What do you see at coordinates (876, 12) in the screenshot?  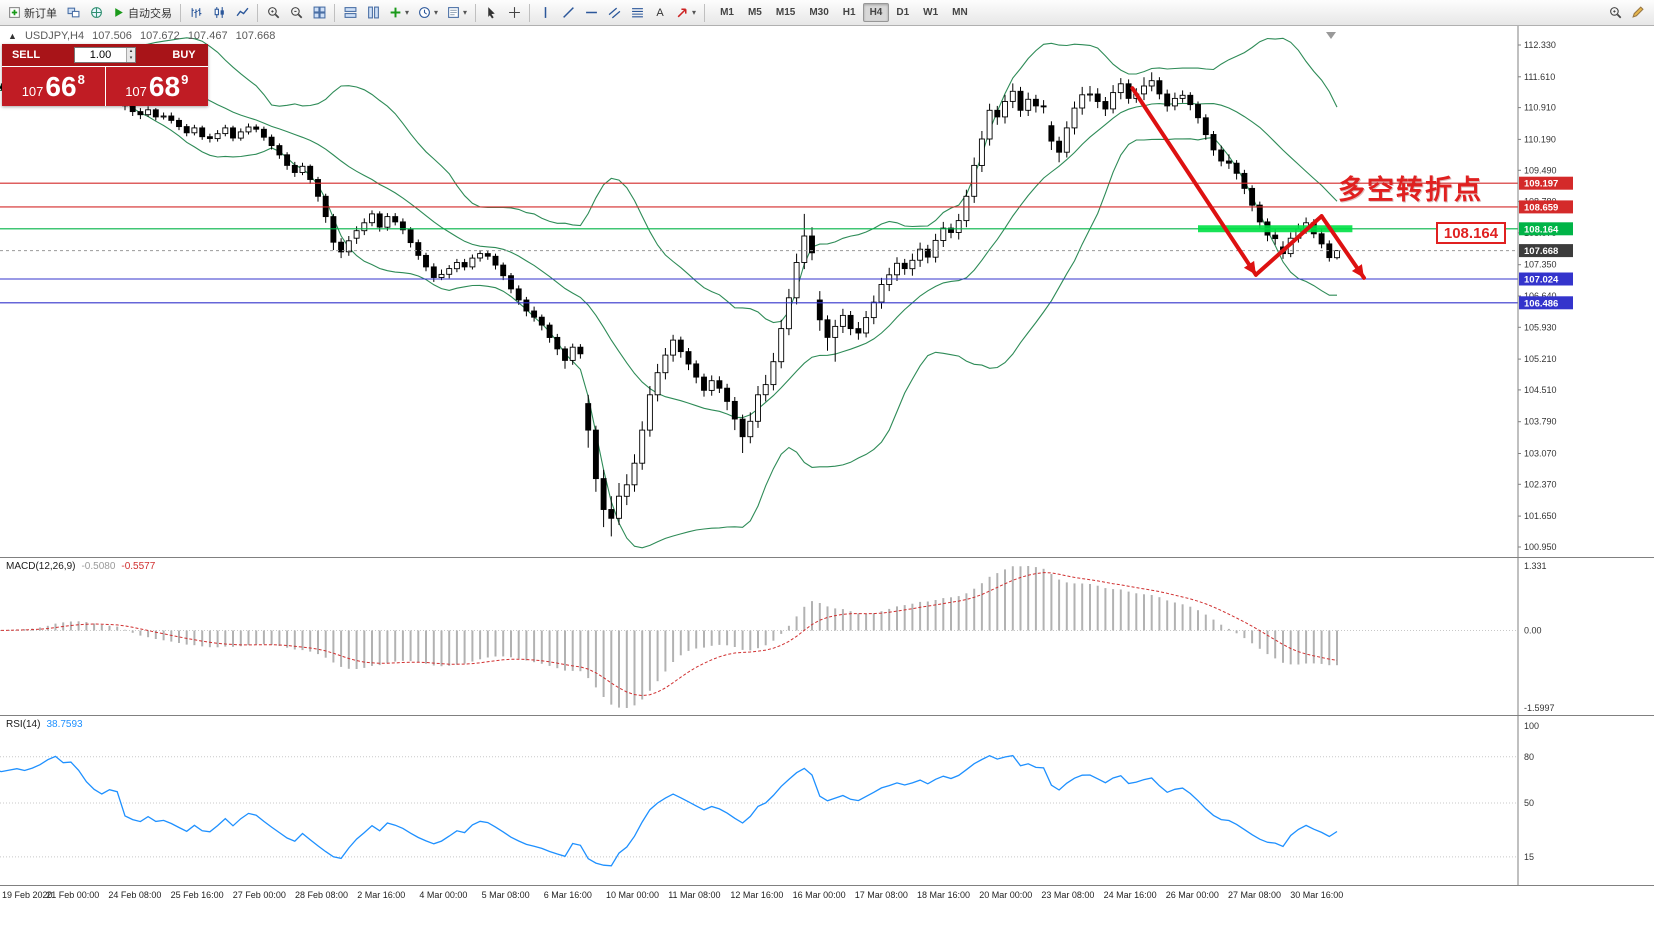 I see `timeframe-h4-button: H4` at bounding box center [876, 12].